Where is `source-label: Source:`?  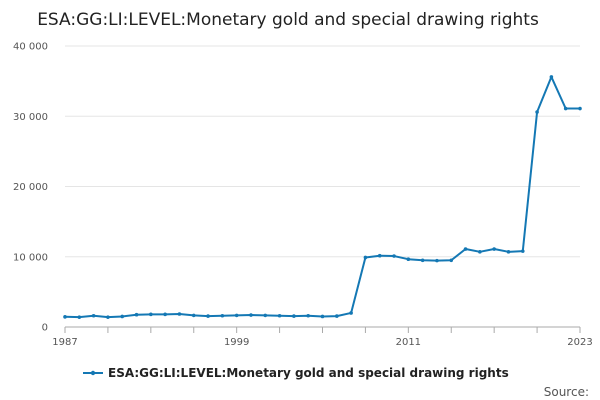
source-label: Source: is located at coordinates (566, 392).